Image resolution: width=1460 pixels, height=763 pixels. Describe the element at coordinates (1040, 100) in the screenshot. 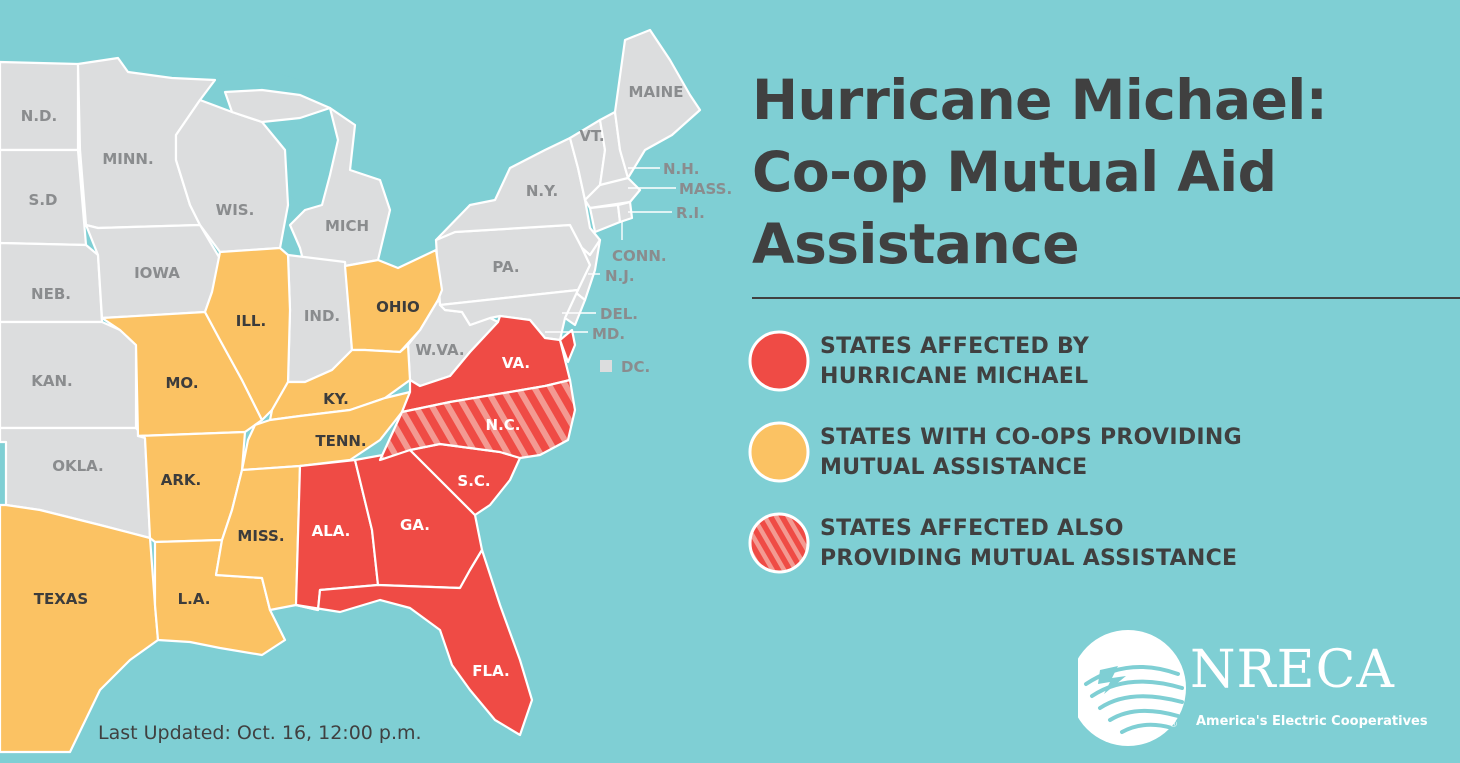

I see `title-line-1: Hurricane Michael:` at that location.